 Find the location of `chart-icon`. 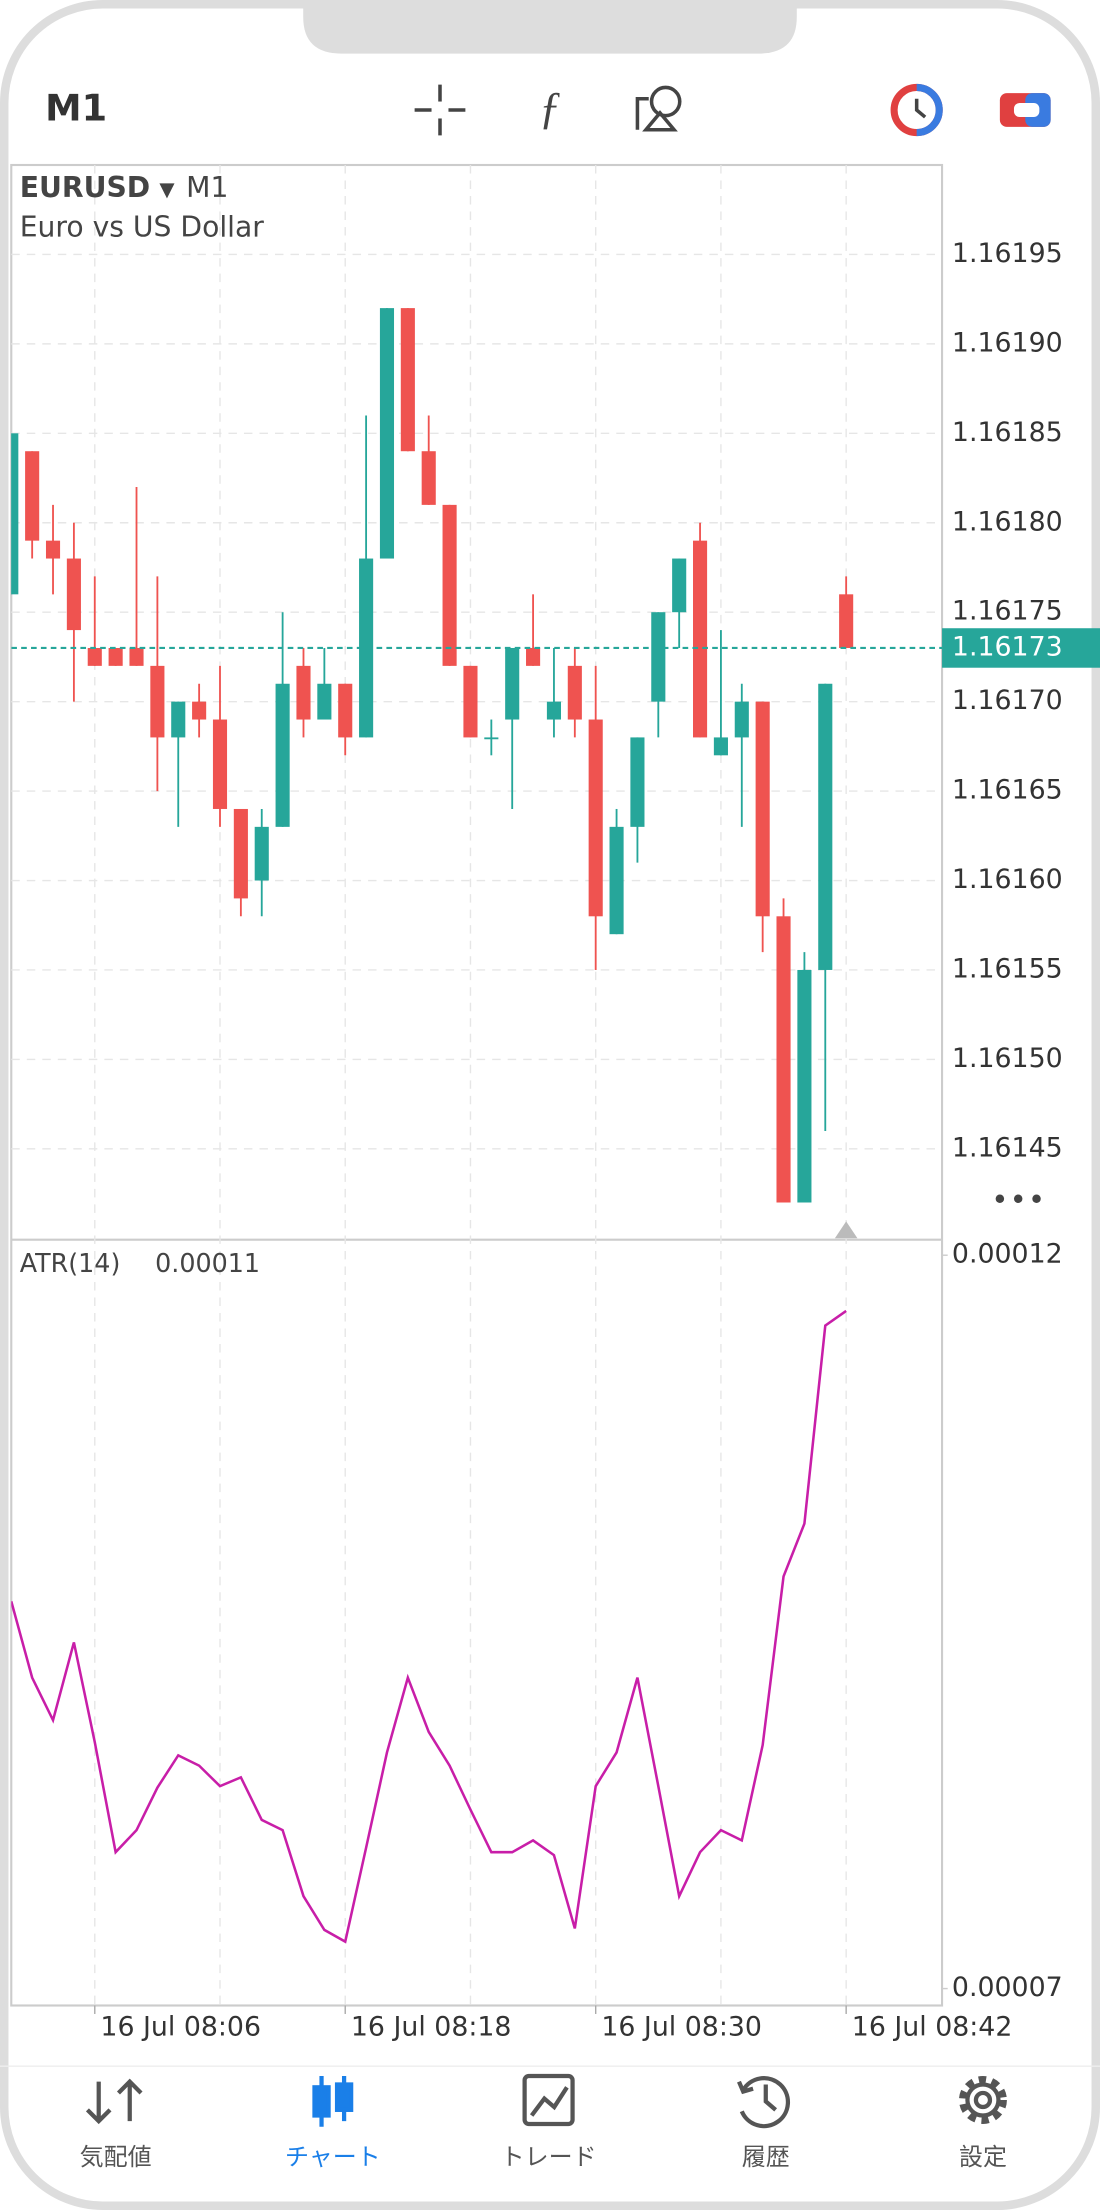

chart-icon is located at coordinates (333, 2101).